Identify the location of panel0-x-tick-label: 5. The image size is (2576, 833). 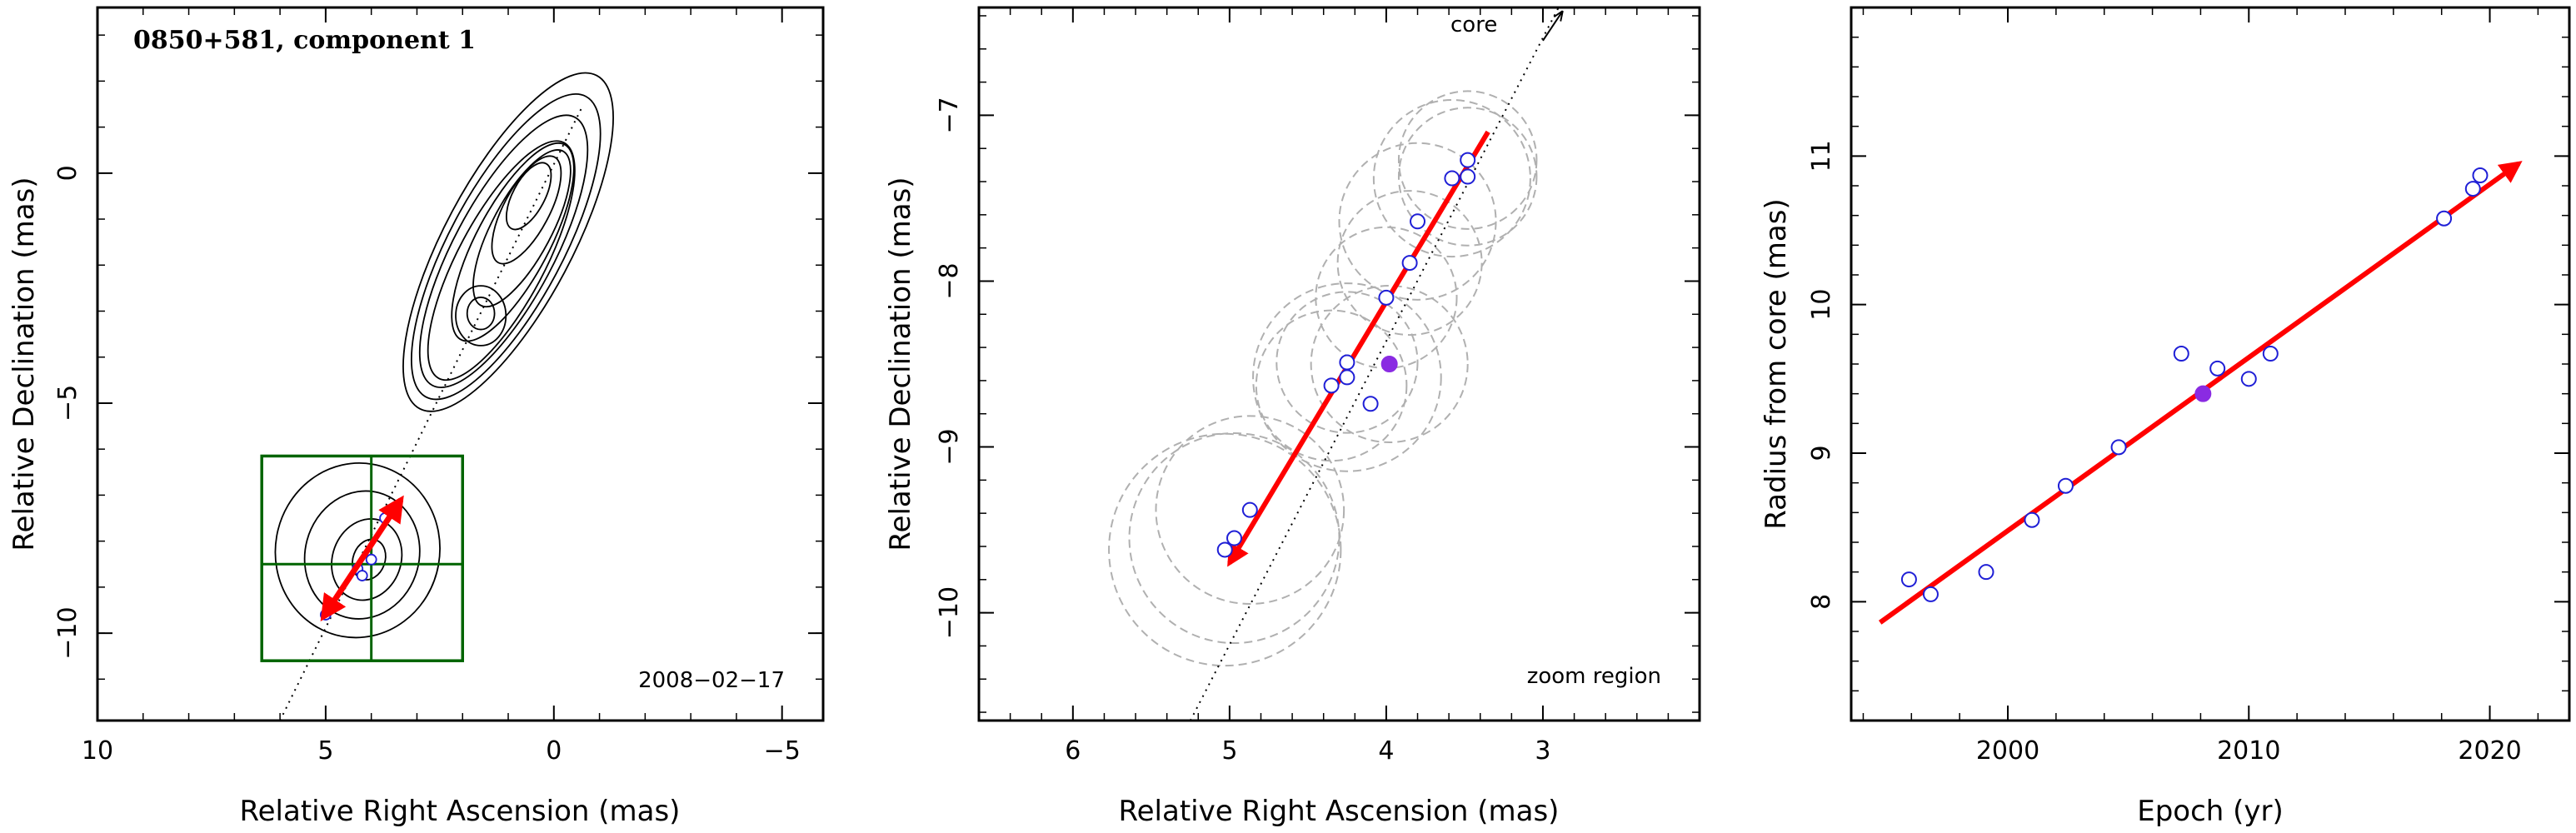
(325, 751).